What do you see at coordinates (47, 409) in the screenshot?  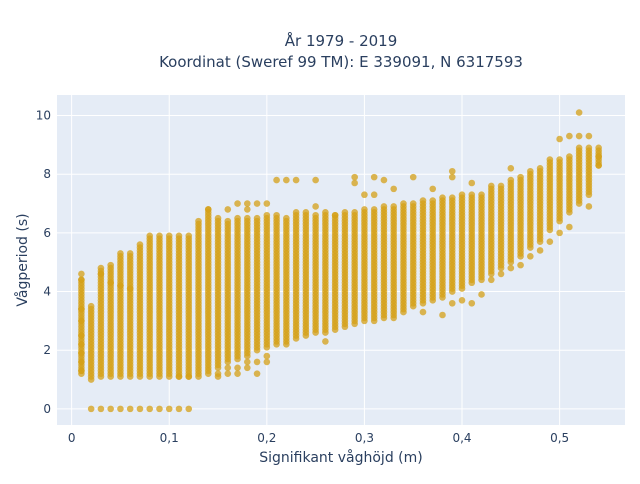 I see `y-tick-label: 0` at bounding box center [47, 409].